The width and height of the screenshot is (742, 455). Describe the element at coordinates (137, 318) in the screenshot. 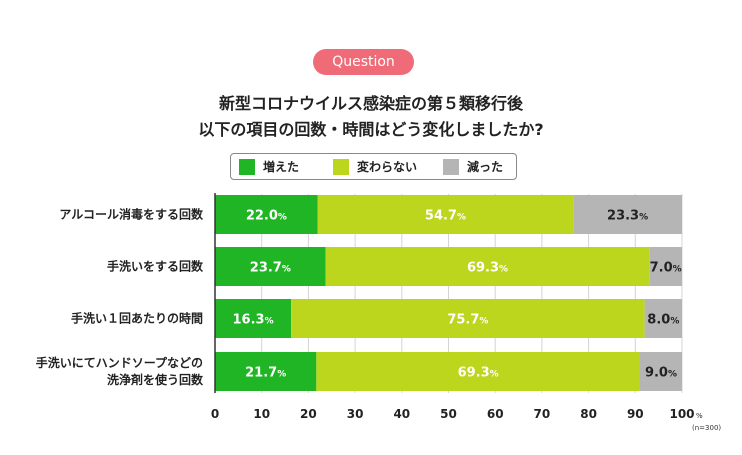

I see `category-label: 手洗い１回あたりの時間` at that location.